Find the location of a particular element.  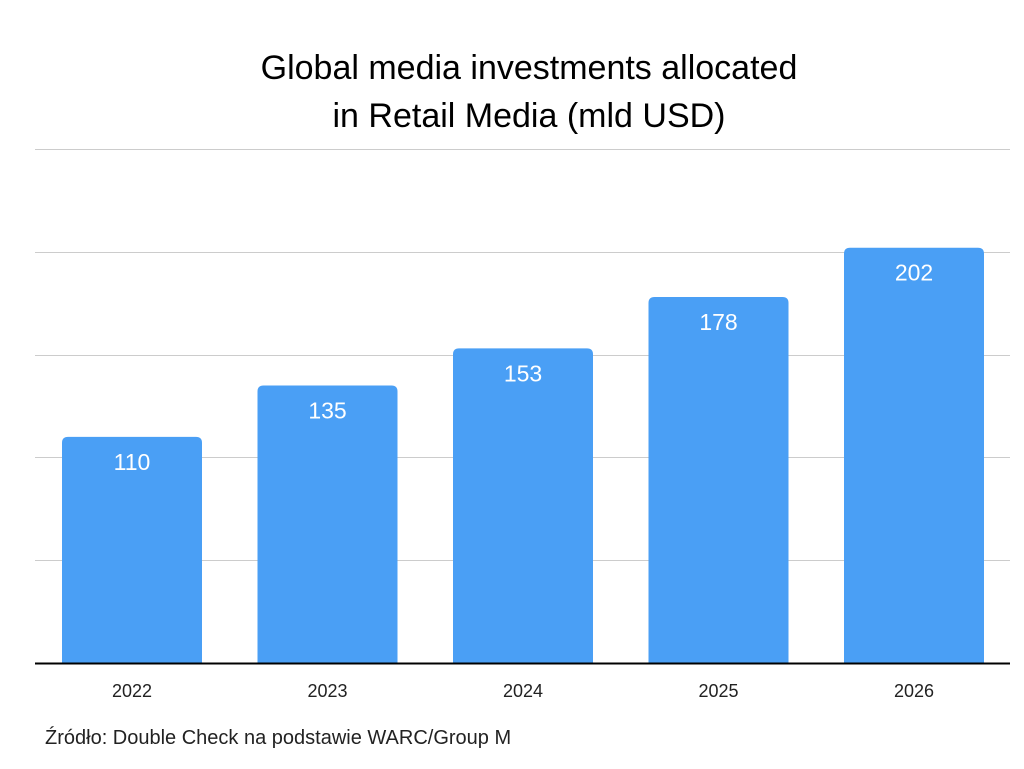

x-tick-label-2023: 2023 is located at coordinates (327, 691).